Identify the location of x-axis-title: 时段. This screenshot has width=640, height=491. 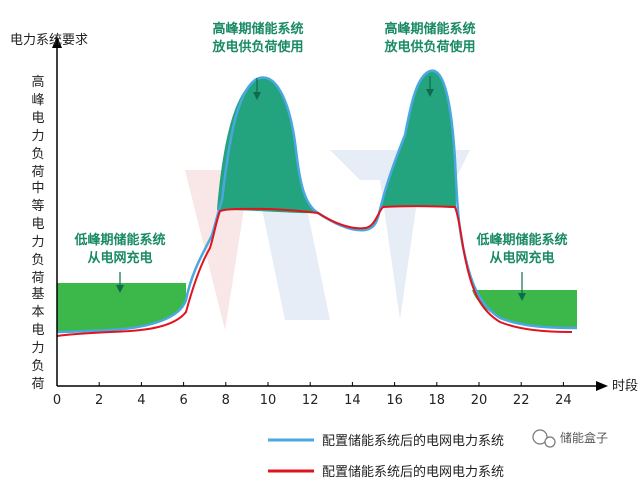
(625, 386).